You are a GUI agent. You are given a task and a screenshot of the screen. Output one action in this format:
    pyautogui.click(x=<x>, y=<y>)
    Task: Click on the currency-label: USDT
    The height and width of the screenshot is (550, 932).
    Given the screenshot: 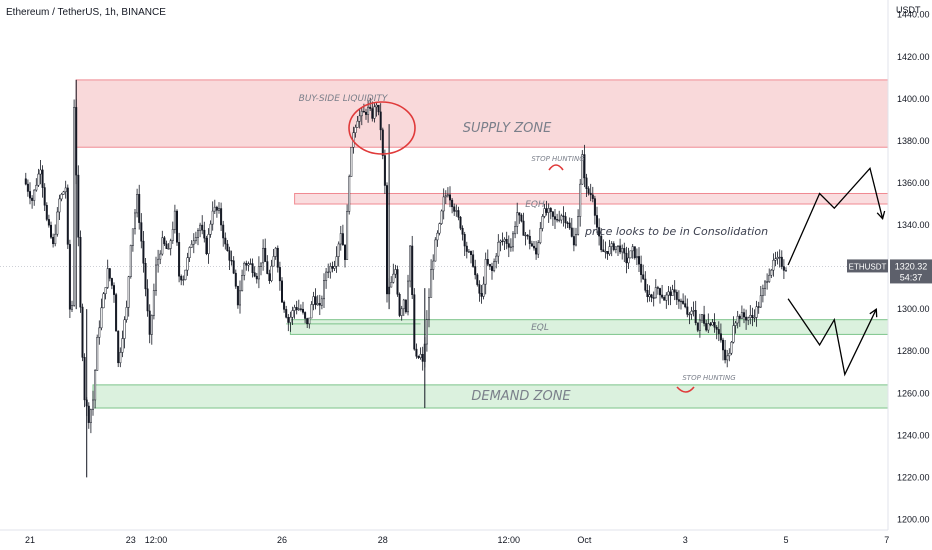 What is the action you would take?
    pyautogui.click(x=908, y=10)
    